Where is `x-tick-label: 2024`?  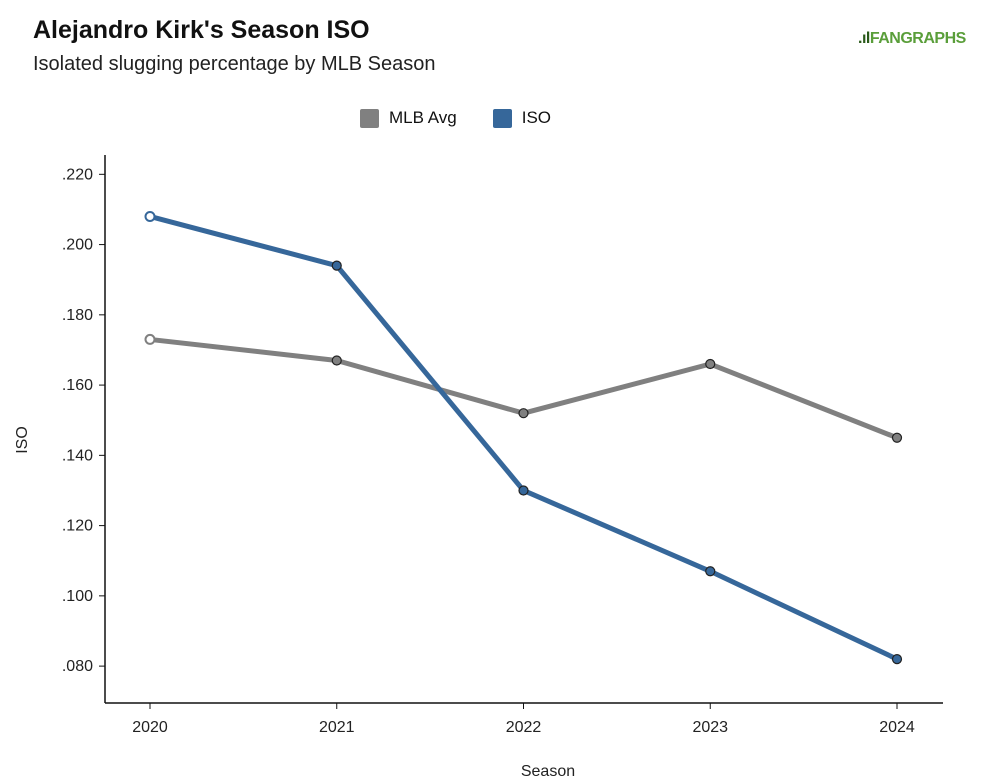 x-tick-label: 2024 is located at coordinates (897, 727).